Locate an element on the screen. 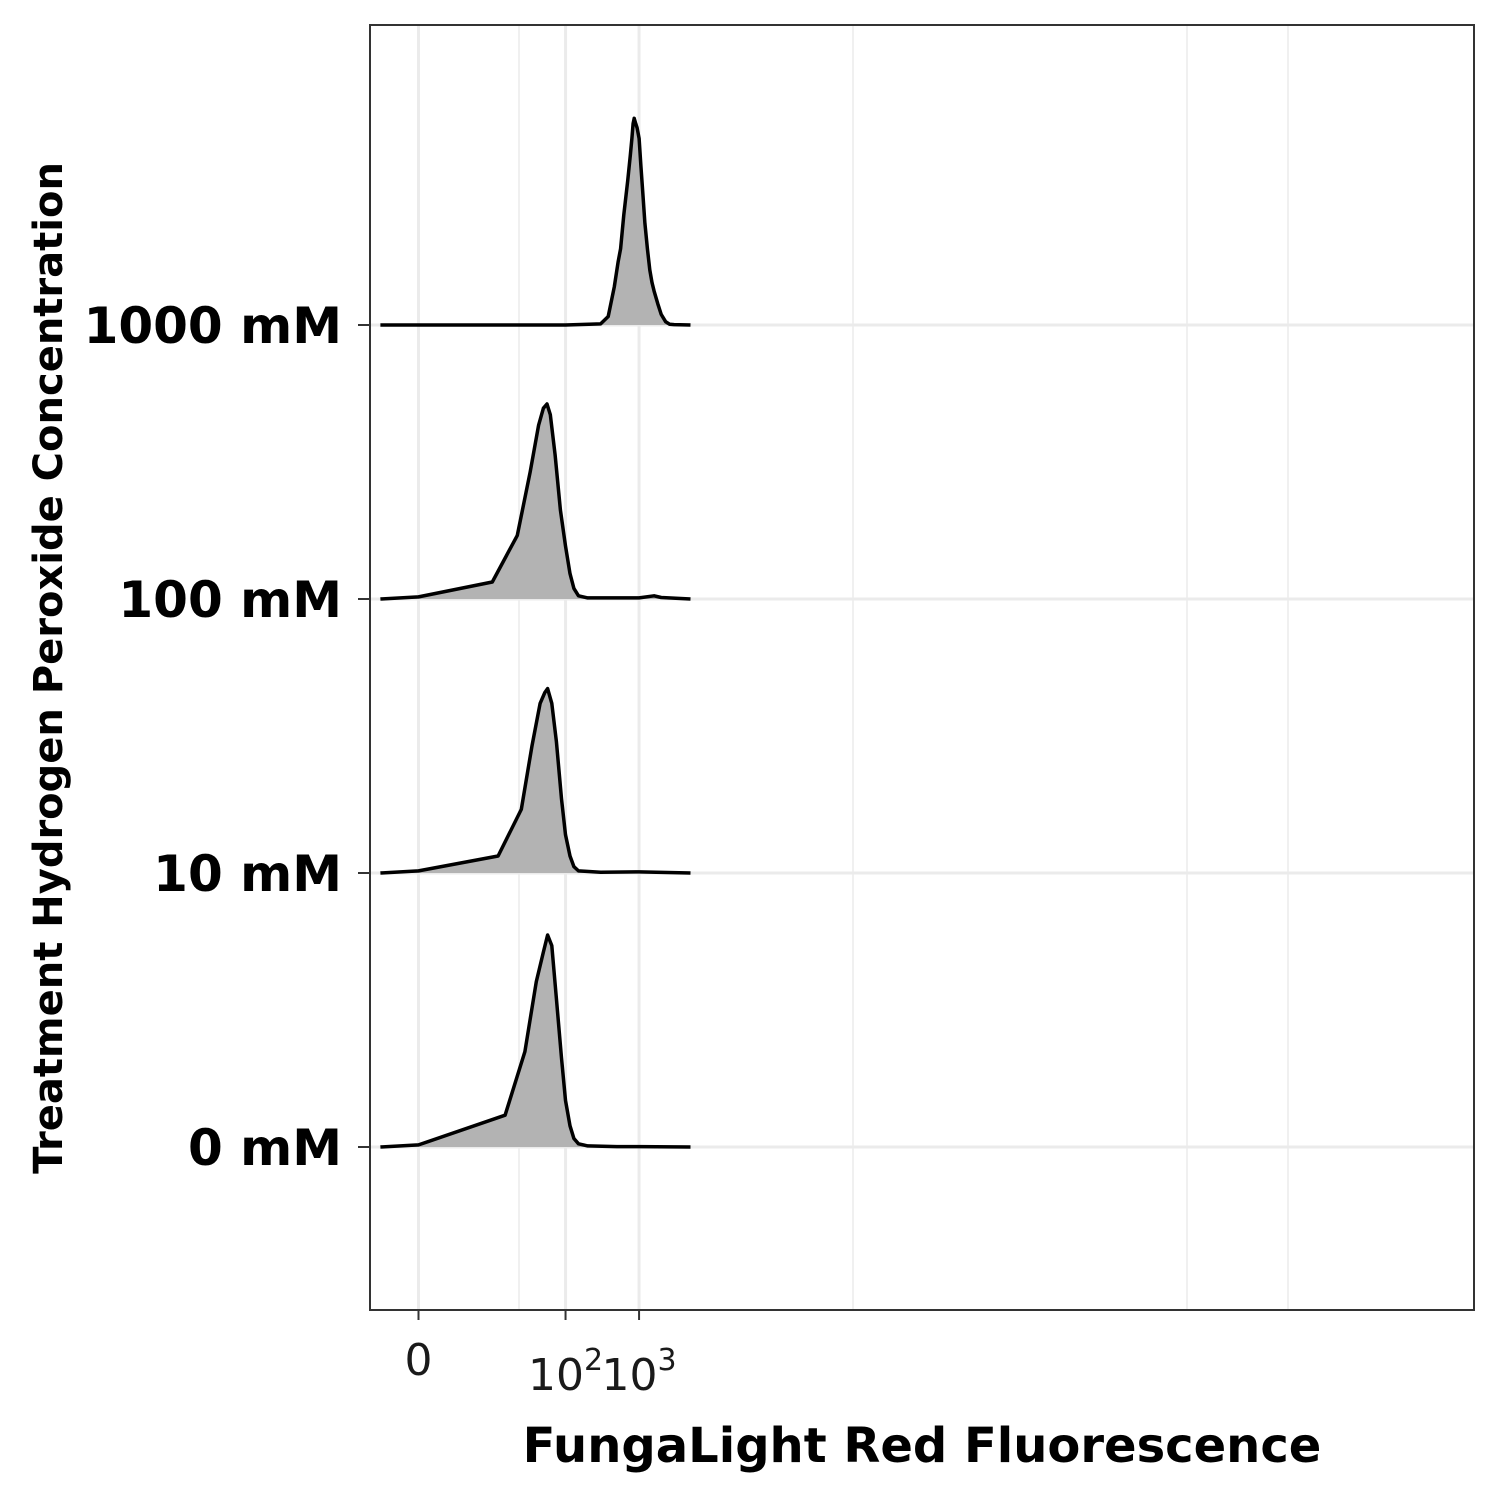 The image size is (1500, 1500). y-tick-labels: 0 mM 10 mM 100 mM 1000 mM is located at coordinates (213, 737).